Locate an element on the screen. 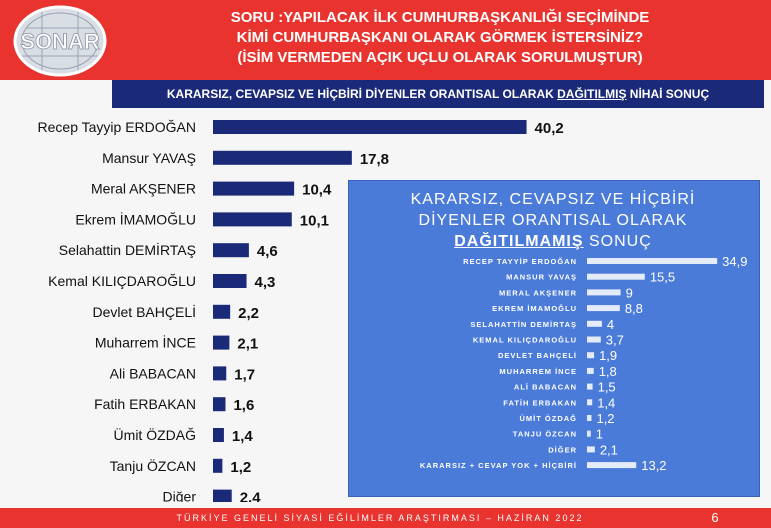 The height and width of the screenshot is (528, 771). main-value-label: 1,7 is located at coordinates (244, 374).